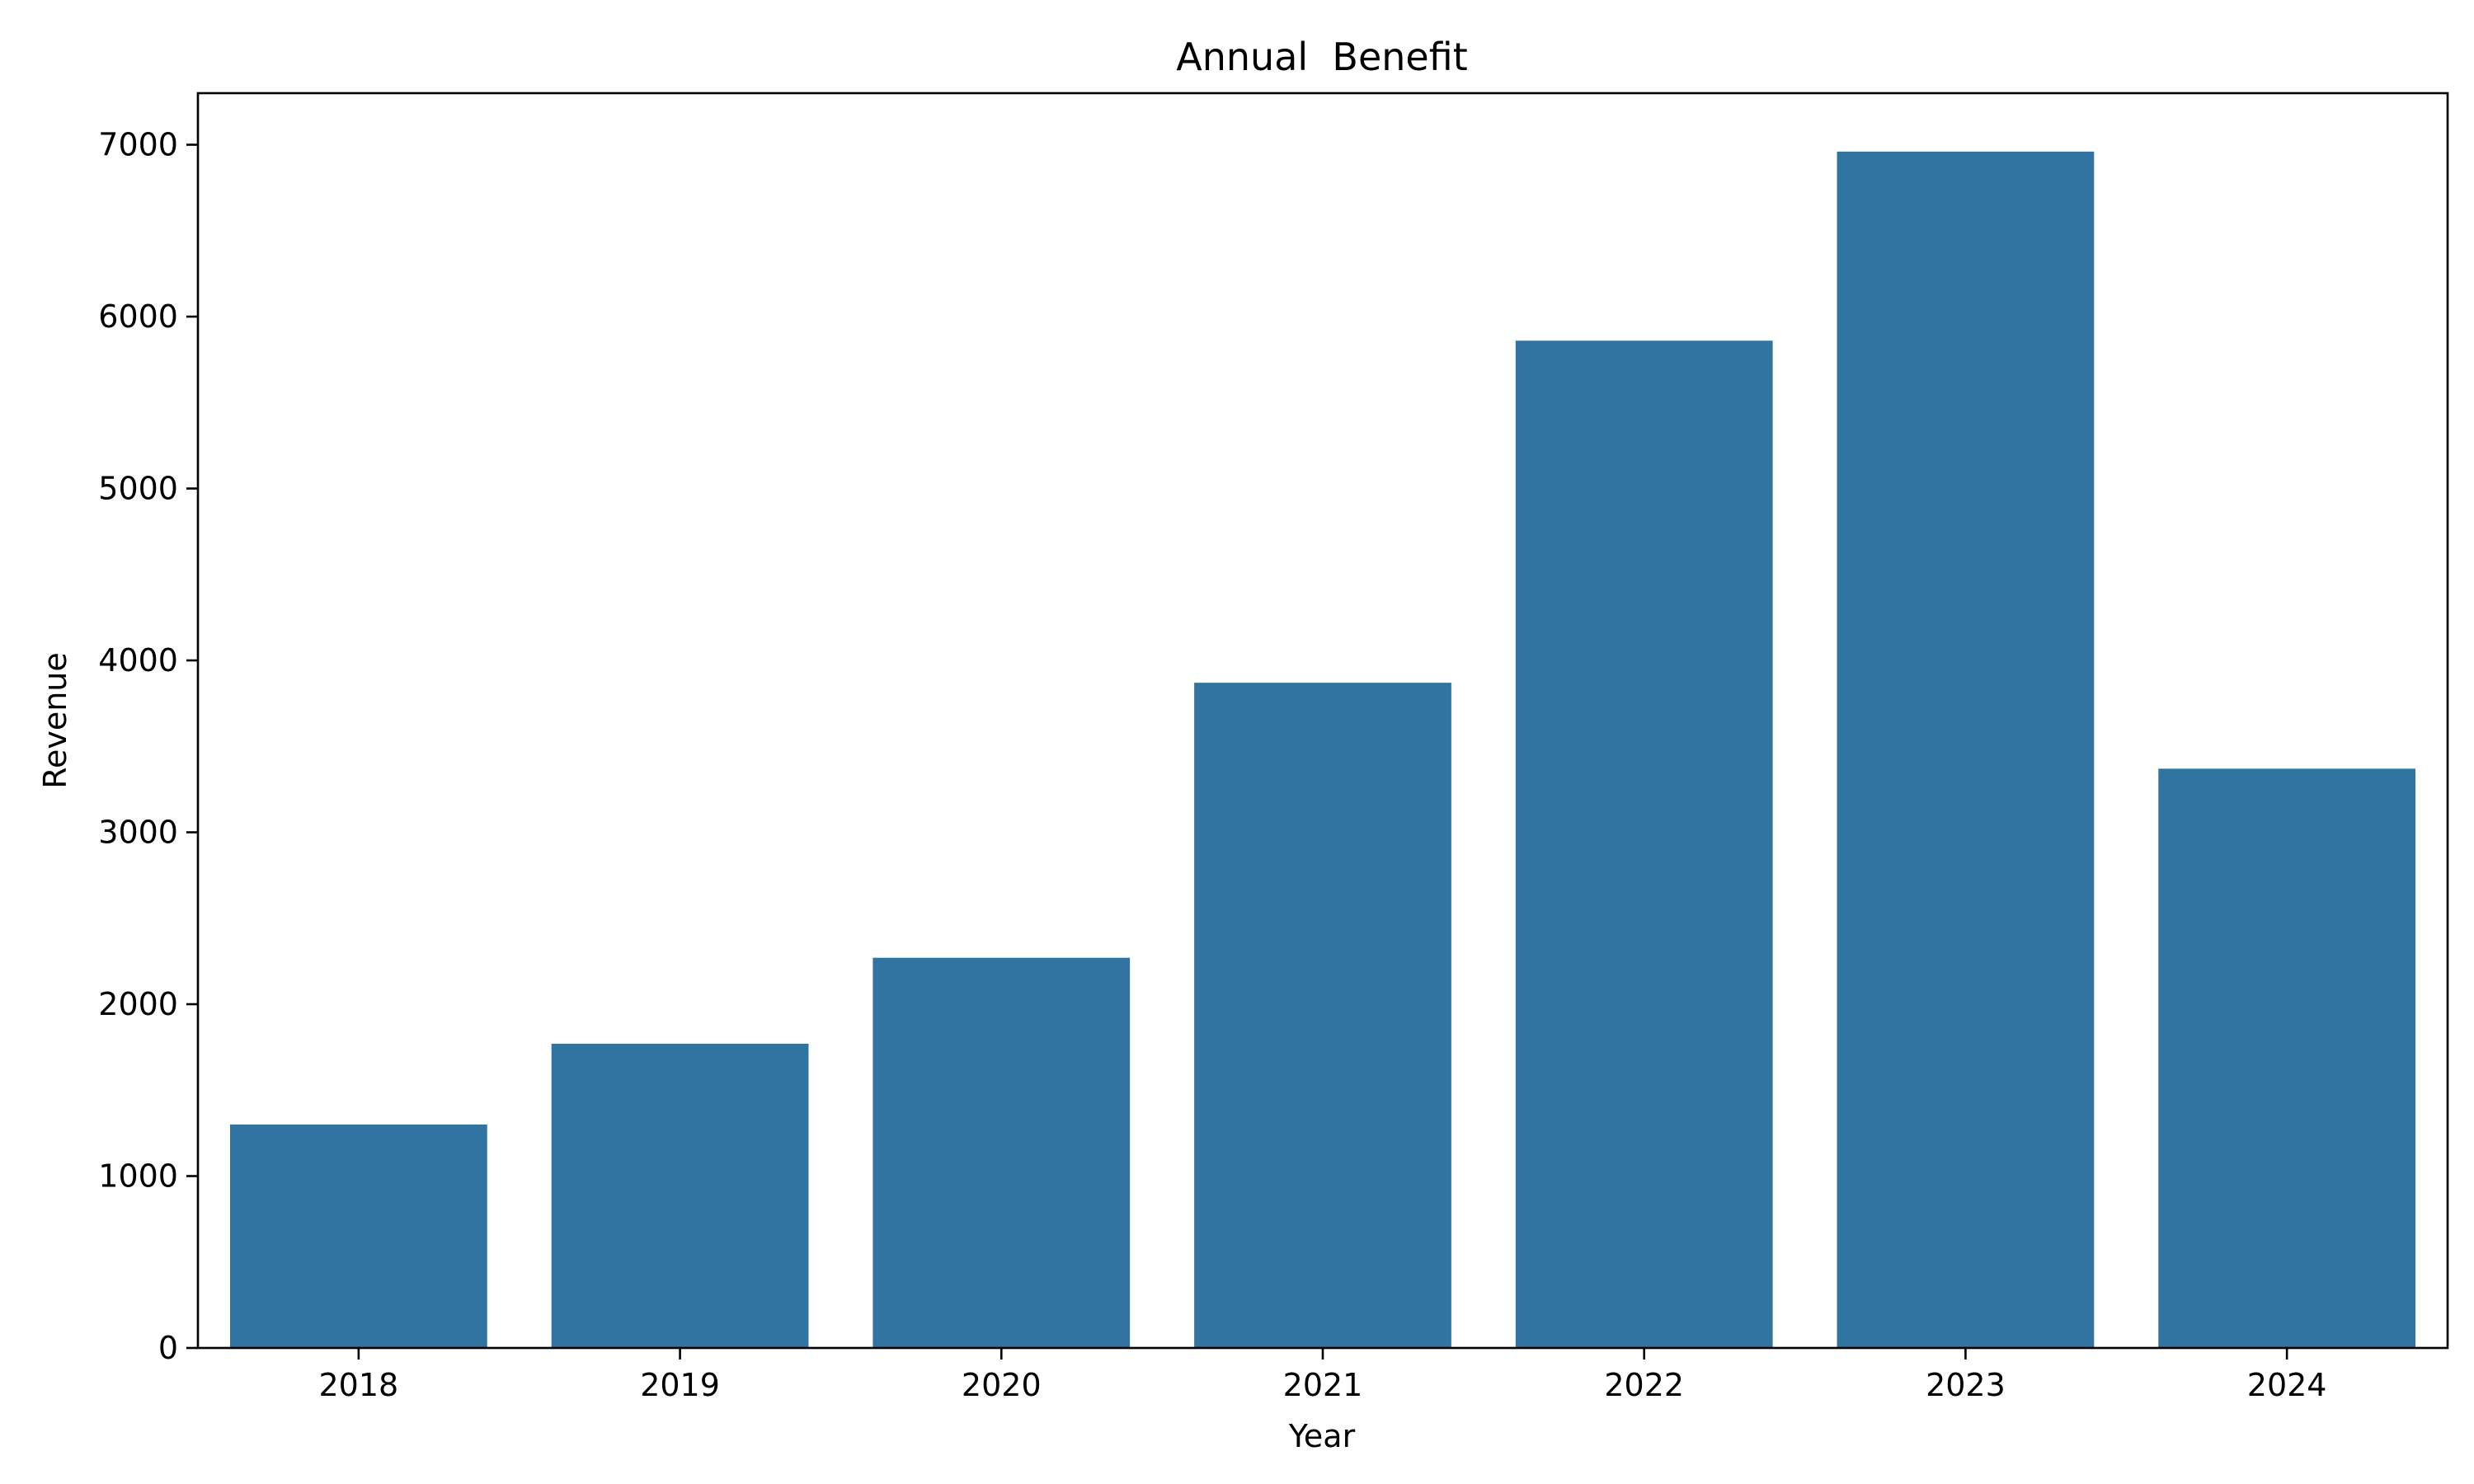 Image resolution: width=2474 pixels, height=1484 pixels. What do you see at coordinates (138, 1004) in the screenshot?
I see `y-tick-label: 2000` at bounding box center [138, 1004].